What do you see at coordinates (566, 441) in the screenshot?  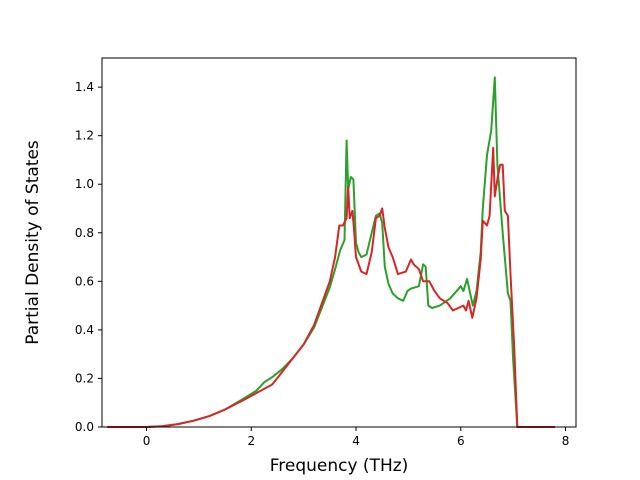 I see `x-tick-label: 8` at bounding box center [566, 441].